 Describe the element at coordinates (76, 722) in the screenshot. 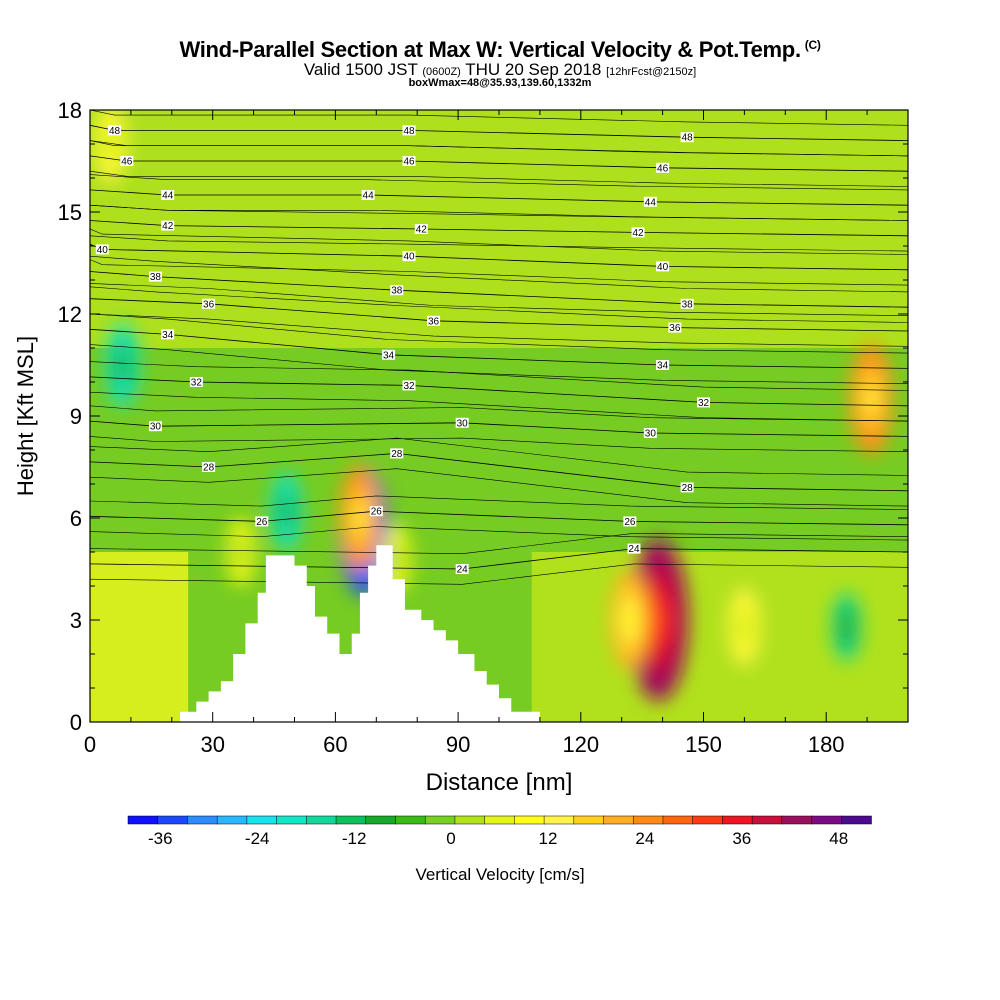

I see `y-tick-label: 0` at that location.